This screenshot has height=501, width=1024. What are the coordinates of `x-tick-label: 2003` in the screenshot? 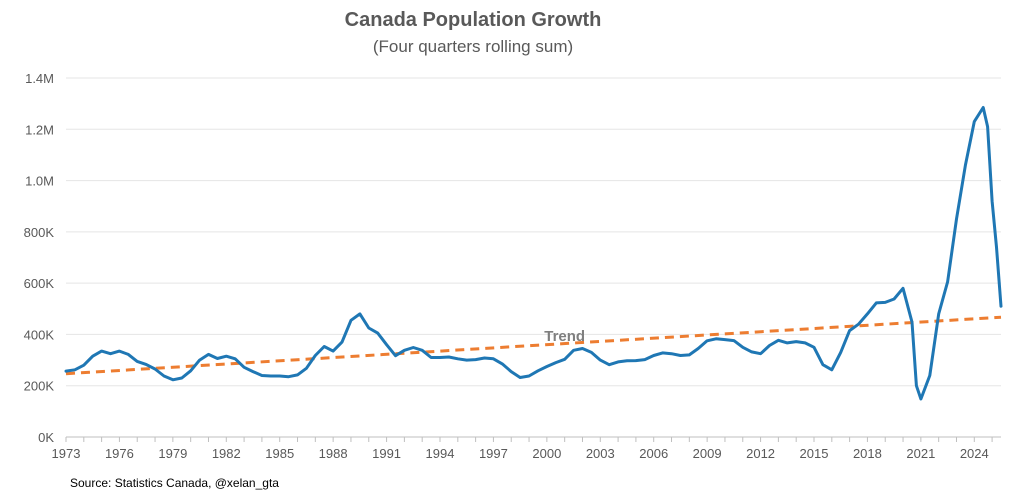 It's located at (600, 453).